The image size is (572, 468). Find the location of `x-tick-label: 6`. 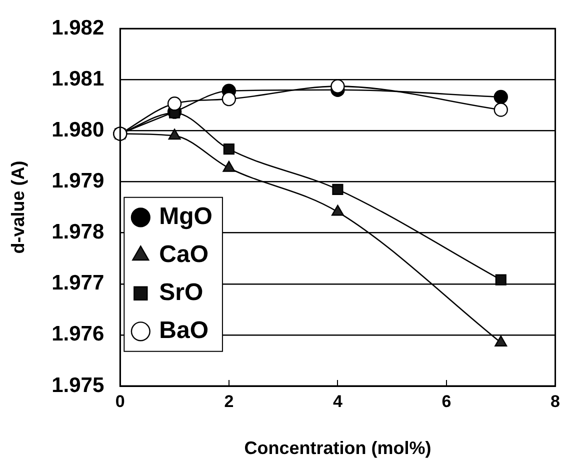

x-tick-label: 6 is located at coordinates (447, 401).